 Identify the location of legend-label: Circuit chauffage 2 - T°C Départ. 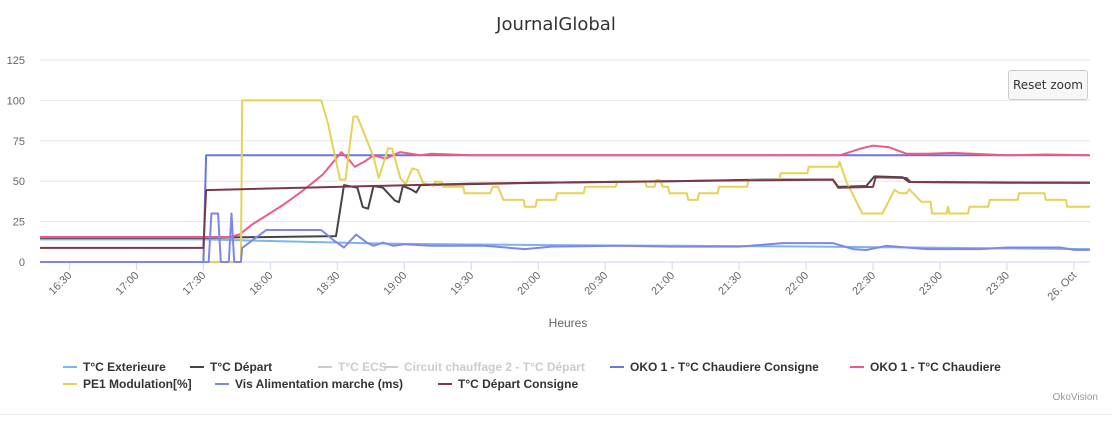
(494, 367).